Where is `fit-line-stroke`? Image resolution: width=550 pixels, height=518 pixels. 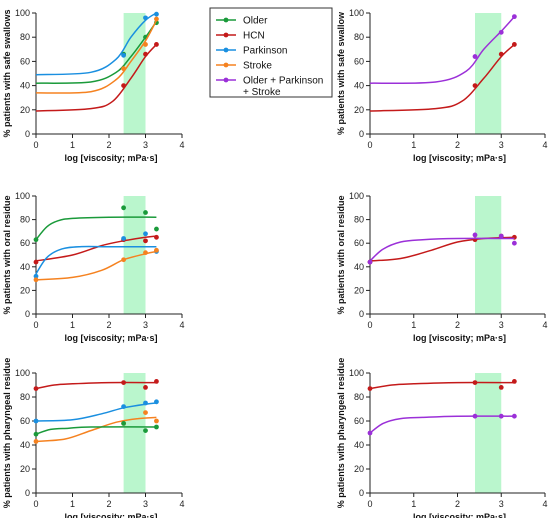 fit-line-stroke is located at coordinates (96, 429).